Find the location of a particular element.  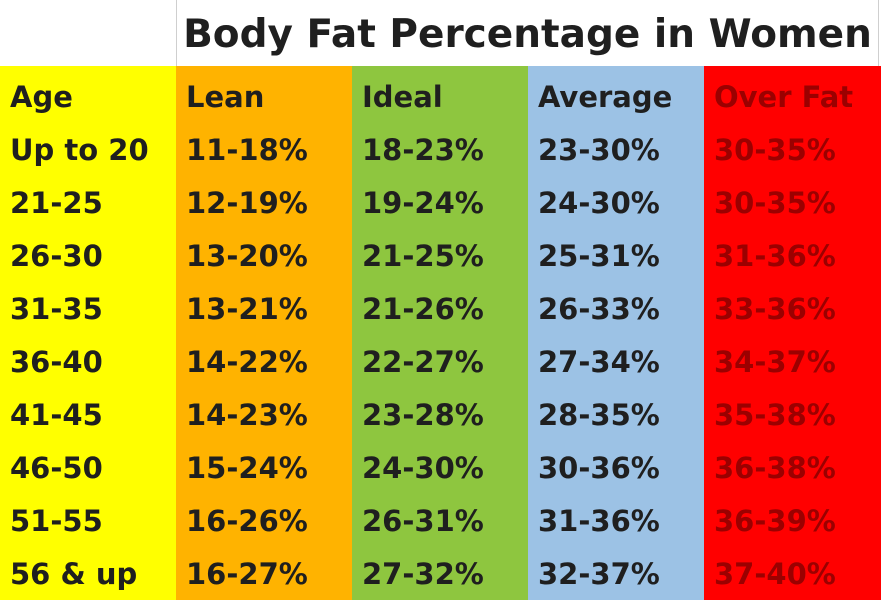

age-cell: 51-55 is located at coordinates (56, 521).